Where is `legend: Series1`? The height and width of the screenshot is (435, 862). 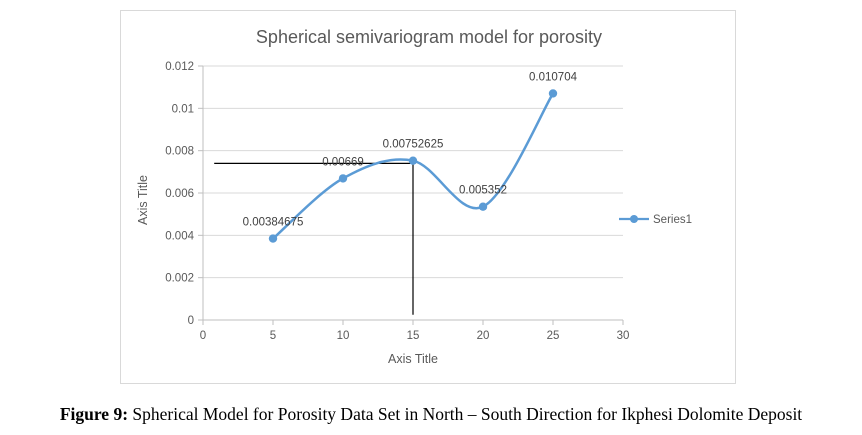 legend: Series1 is located at coordinates (655, 220).